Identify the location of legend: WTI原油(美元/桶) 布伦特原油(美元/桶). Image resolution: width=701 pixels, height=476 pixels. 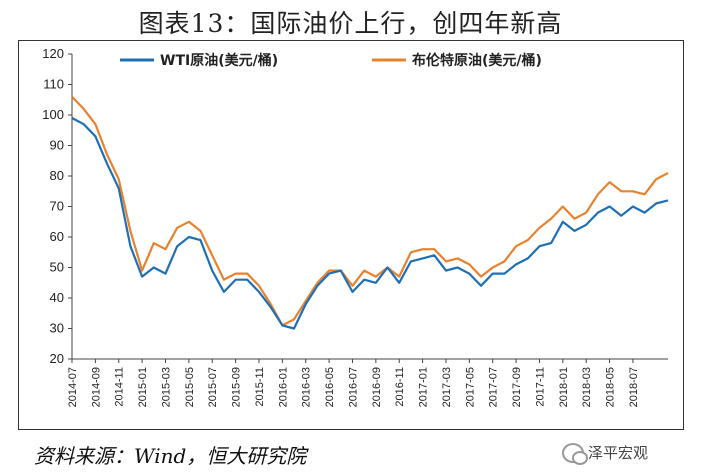
(331, 60).